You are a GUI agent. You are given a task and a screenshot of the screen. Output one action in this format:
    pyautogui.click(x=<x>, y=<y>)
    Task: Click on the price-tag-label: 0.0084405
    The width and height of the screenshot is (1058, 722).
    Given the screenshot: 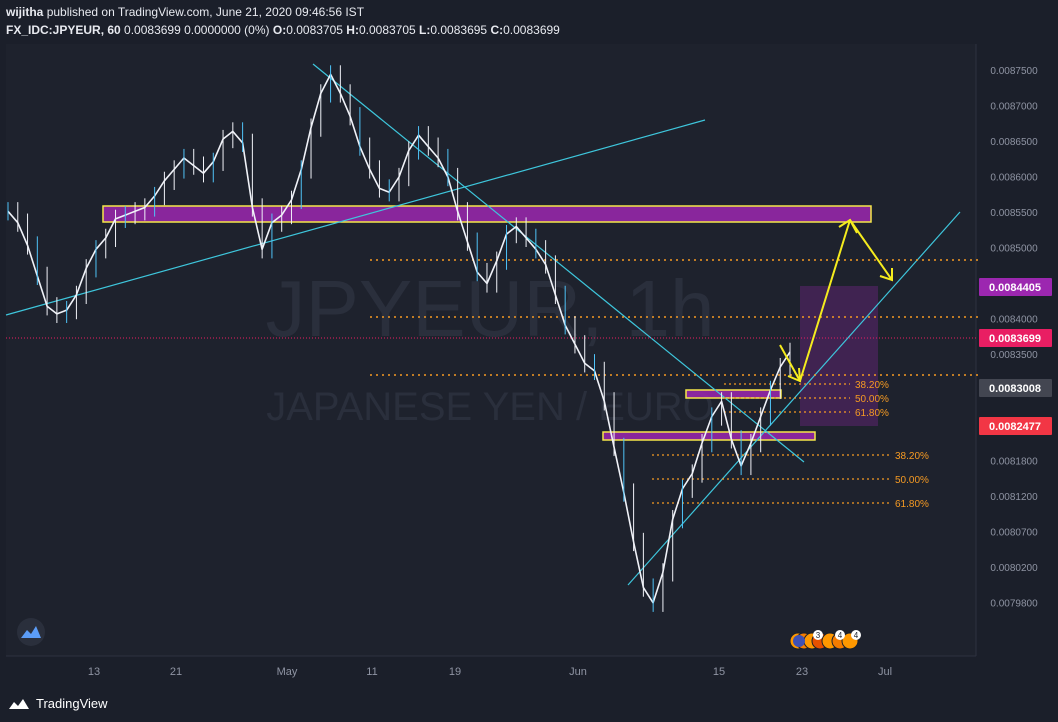 What is the action you would take?
    pyautogui.click(x=1015, y=288)
    